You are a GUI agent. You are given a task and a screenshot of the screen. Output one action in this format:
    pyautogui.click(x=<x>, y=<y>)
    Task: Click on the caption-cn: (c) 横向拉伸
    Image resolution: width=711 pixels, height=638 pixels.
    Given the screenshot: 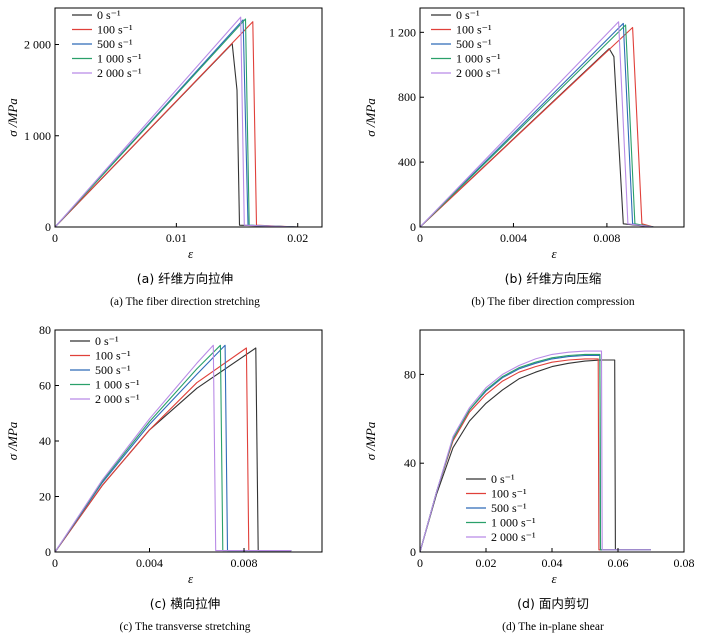 What is the action you would take?
    pyautogui.click(x=185, y=603)
    